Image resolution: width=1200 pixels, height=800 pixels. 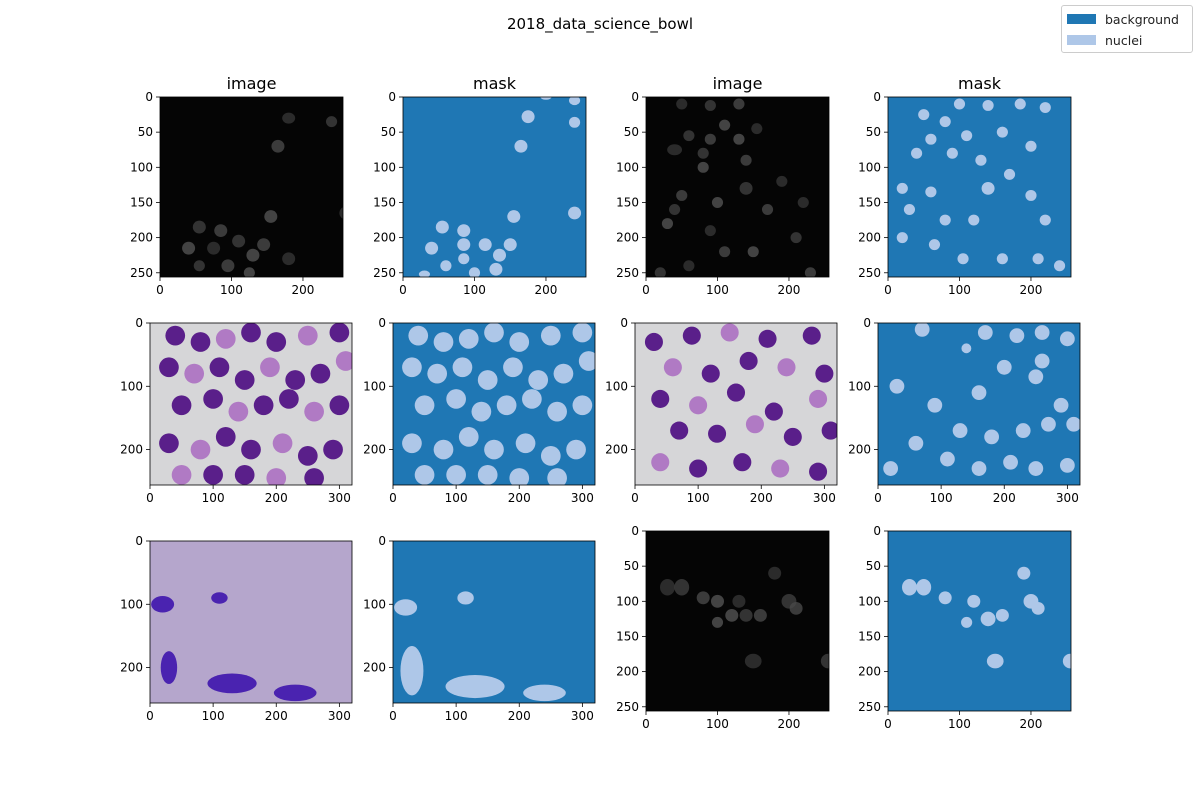 What do you see at coordinates (1081, 19) in the screenshot?
I see `legend-swatch-background` at bounding box center [1081, 19].